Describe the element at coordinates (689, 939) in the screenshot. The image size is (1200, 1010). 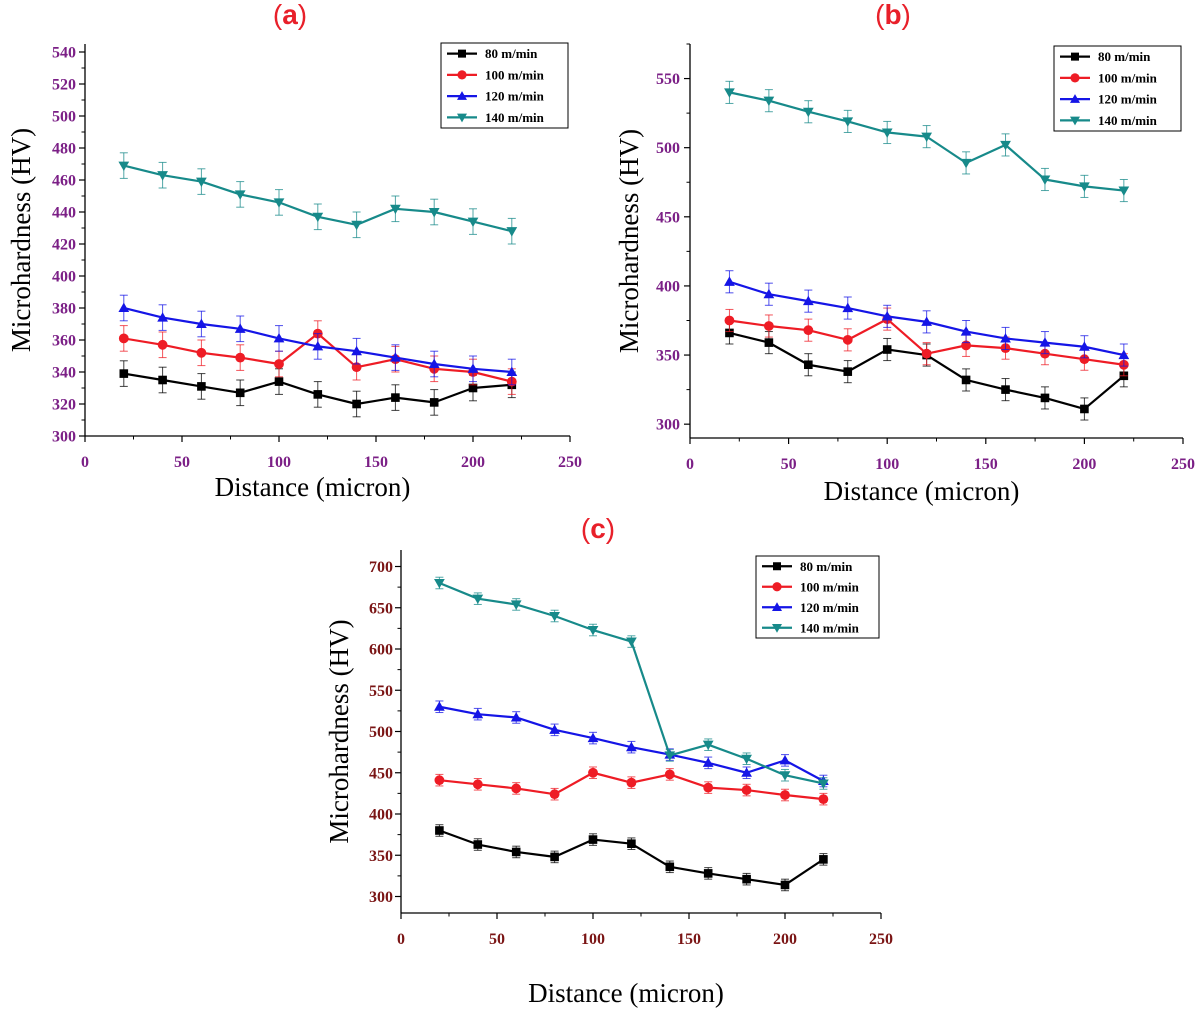
I see `x-tick-label: 150` at that location.